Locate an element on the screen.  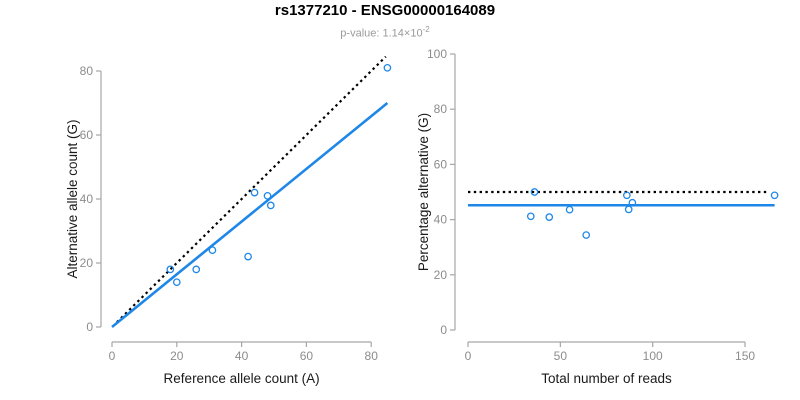
y-axis-title: Alternative allele count (G) is located at coordinates (72, 198).